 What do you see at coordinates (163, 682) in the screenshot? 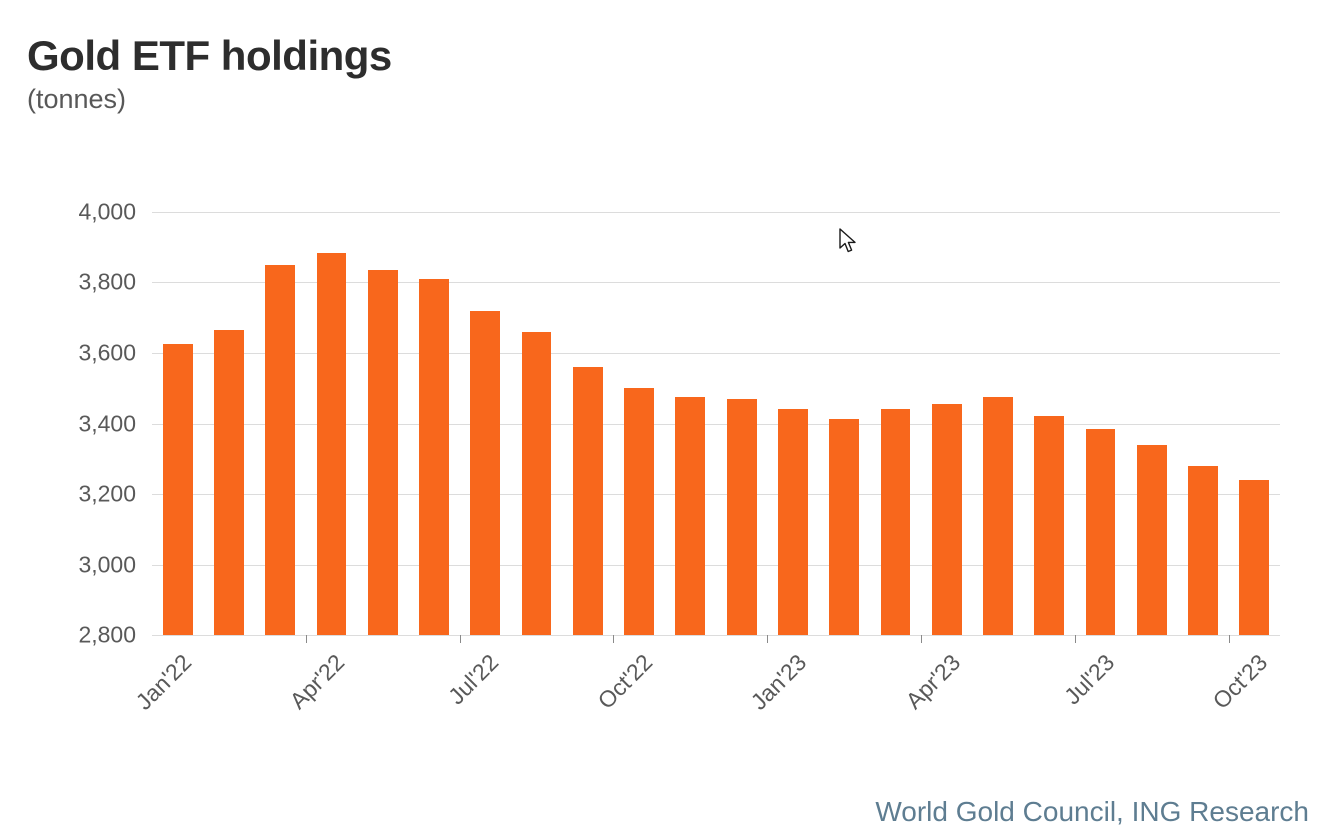
I see `x-axis-label: Jan'22` at bounding box center [163, 682].